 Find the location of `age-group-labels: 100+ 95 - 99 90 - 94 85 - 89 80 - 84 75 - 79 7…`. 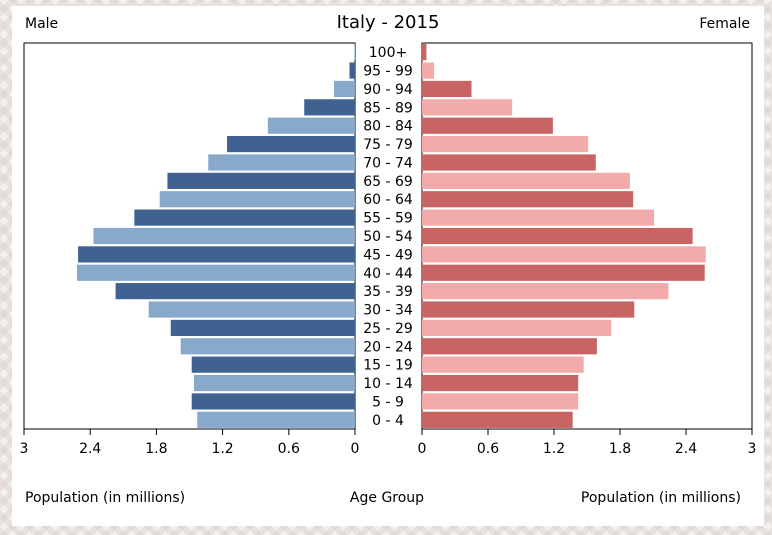

age-group-labels: 100+ 95 - 99 90 - 94 85 - 89 80 - 84 75 - 79 7… is located at coordinates (388, 237).